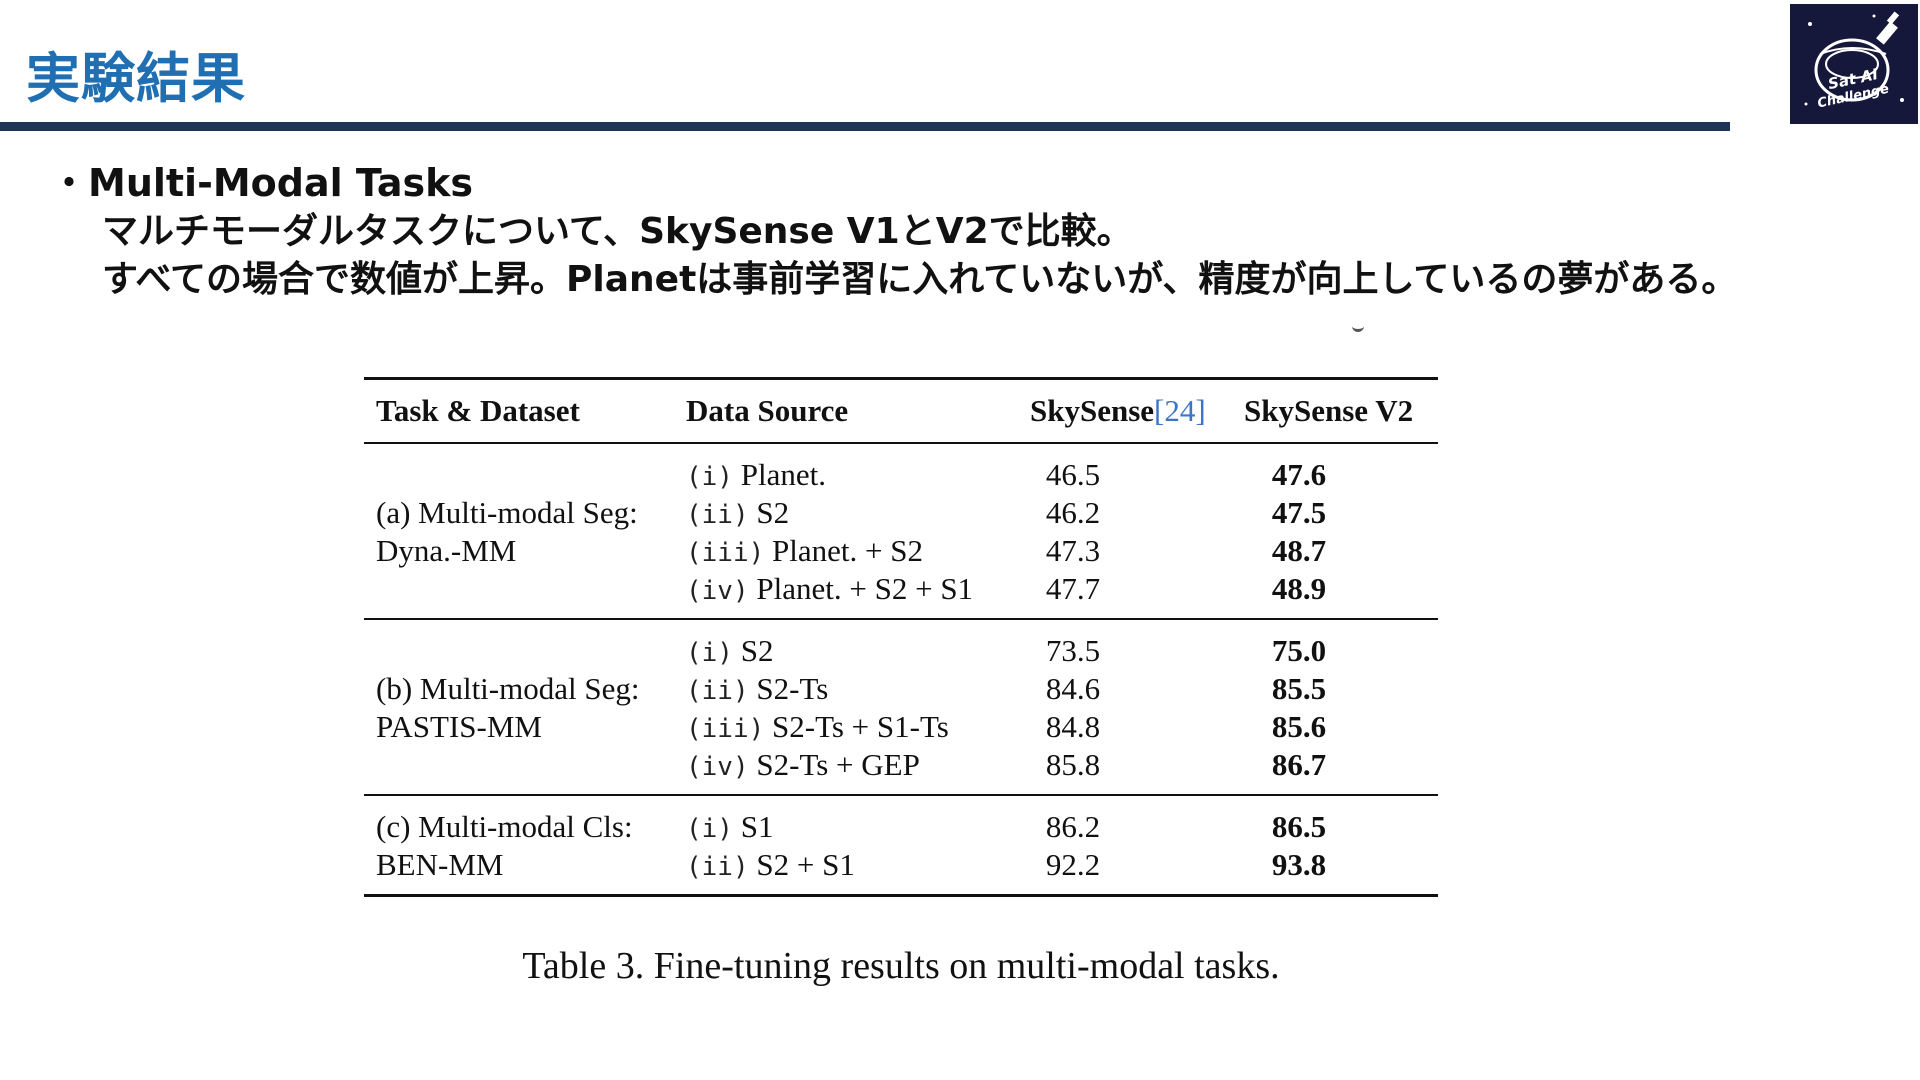  What do you see at coordinates (446, 550) in the screenshot?
I see `dataset-label: Dyna.-MM` at bounding box center [446, 550].